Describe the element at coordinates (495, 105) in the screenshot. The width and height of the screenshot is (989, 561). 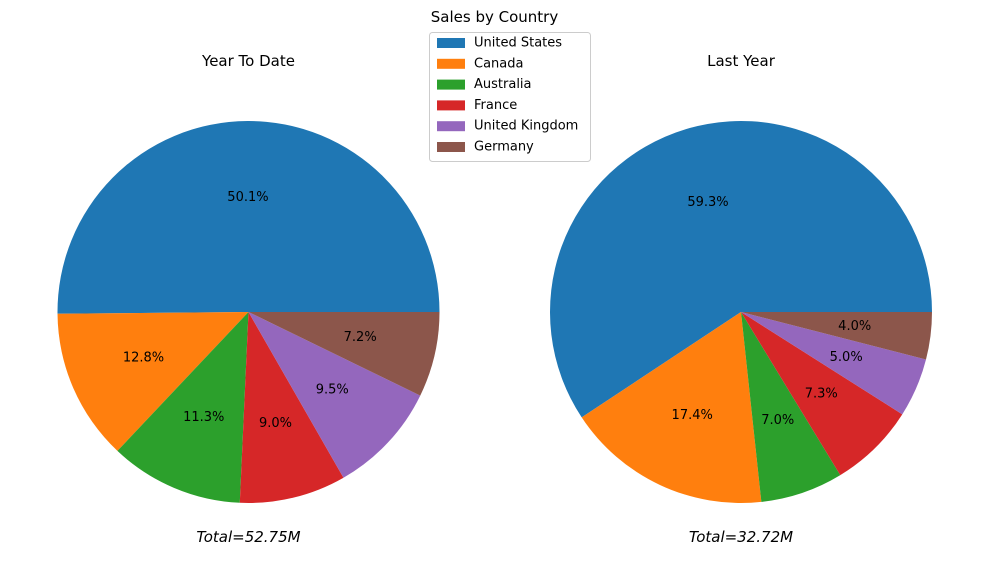
I see `legend-label-france: France` at that location.